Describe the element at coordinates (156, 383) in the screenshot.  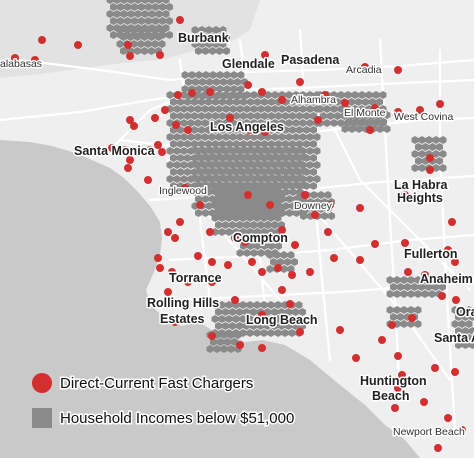
I see `legend-chargers-label: Direct-Current Fast Chargers` at that location.